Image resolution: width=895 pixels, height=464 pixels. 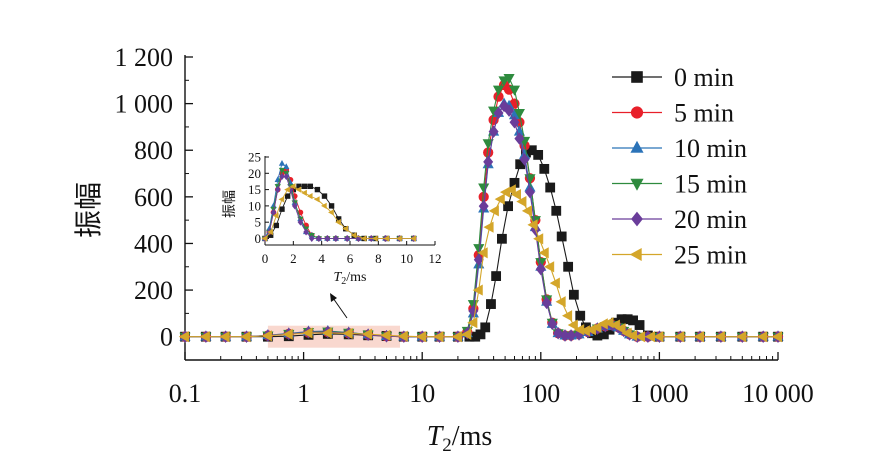 I want to click on inset-pointer-arrowhead, so click(x=333, y=297).